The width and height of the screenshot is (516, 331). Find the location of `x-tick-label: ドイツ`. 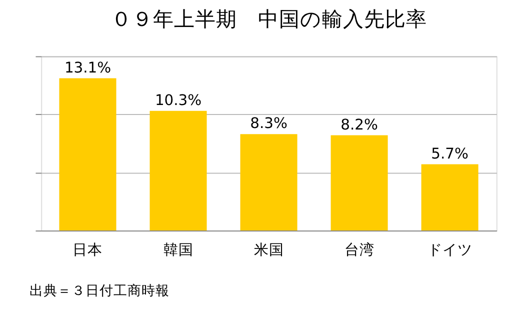

x-tick-label: ドイツ is located at coordinates (449, 249).